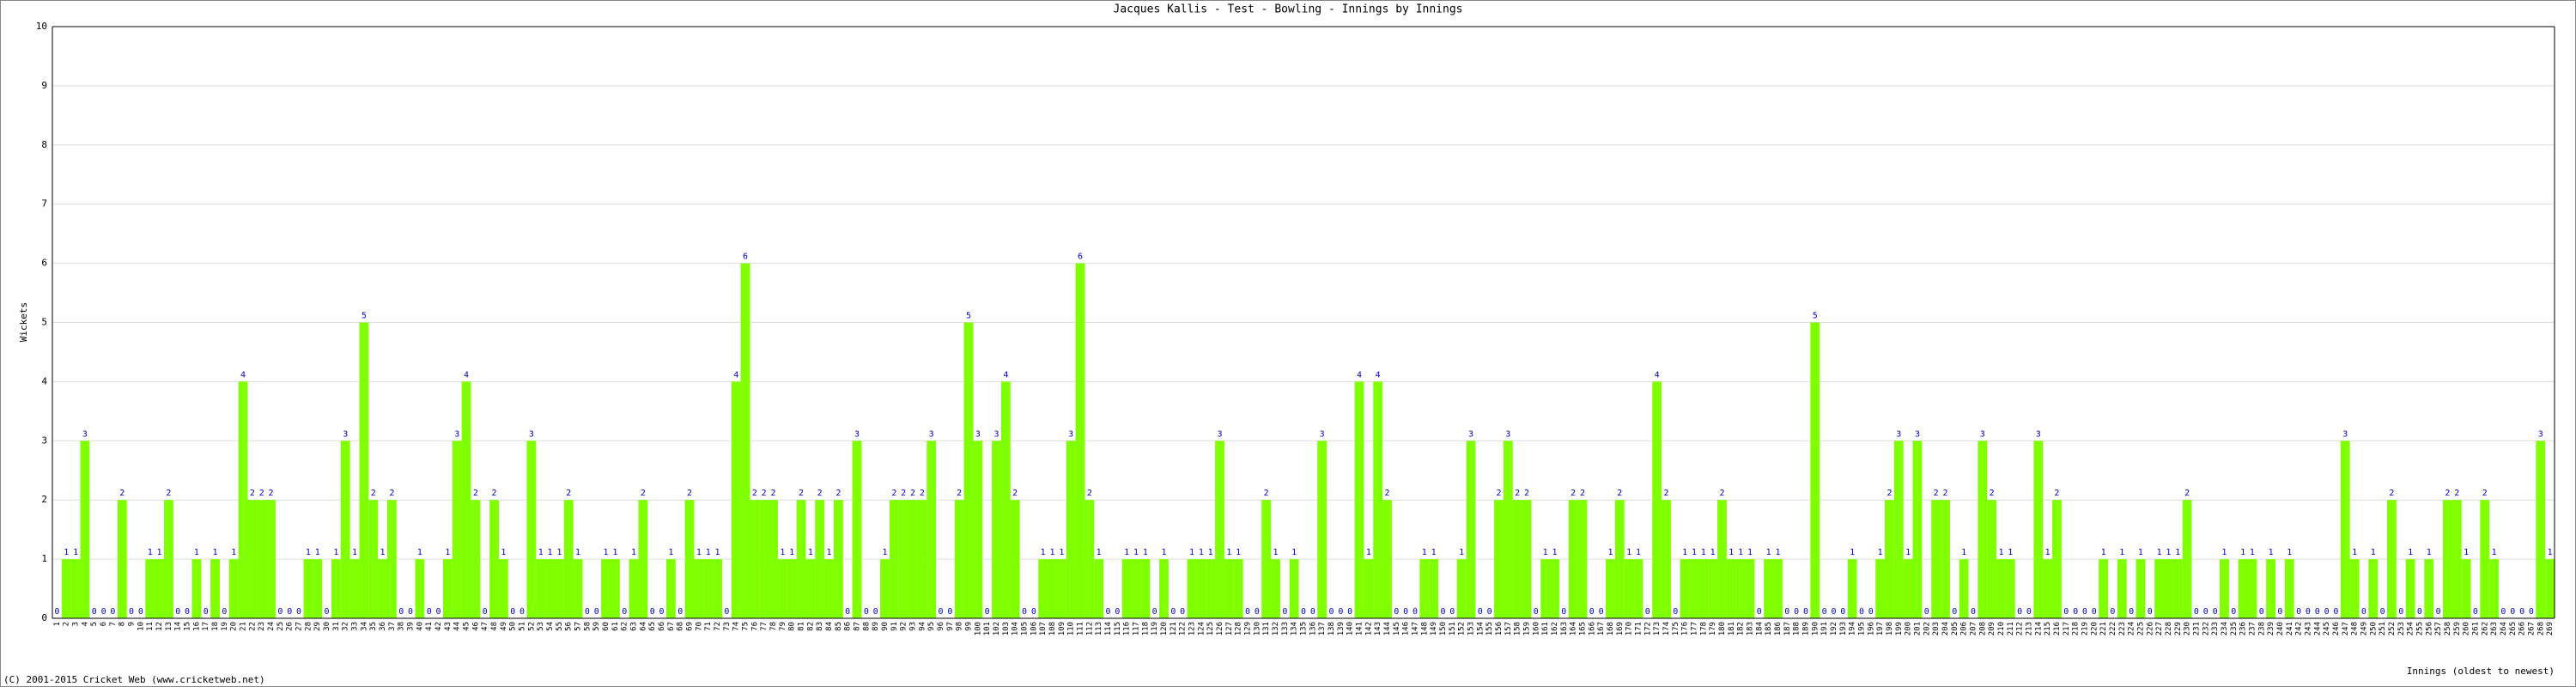  What do you see at coordinates (1853, 628) in the screenshot?
I see `x-tick-label: 194` at bounding box center [1853, 628].